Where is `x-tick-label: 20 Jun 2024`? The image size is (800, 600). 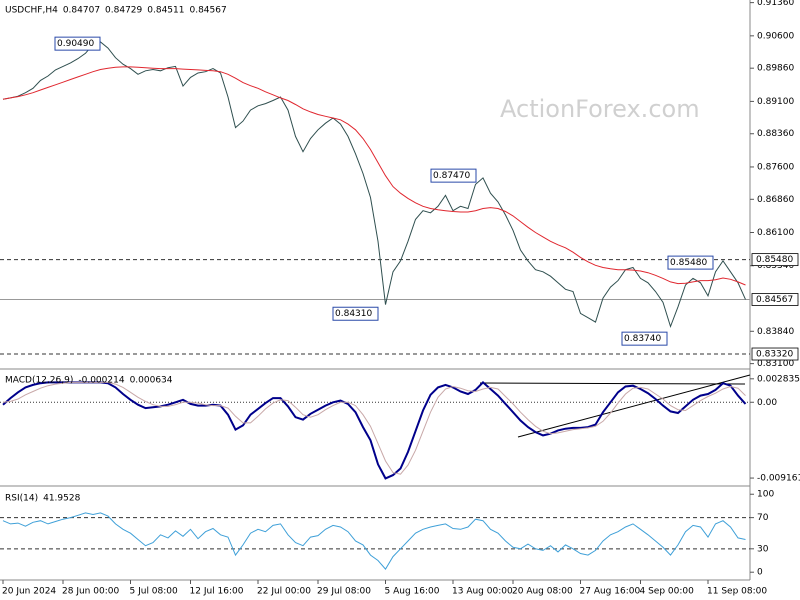
x-tick-label: 20 Jun 2024 is located at coordinates (29, 592).